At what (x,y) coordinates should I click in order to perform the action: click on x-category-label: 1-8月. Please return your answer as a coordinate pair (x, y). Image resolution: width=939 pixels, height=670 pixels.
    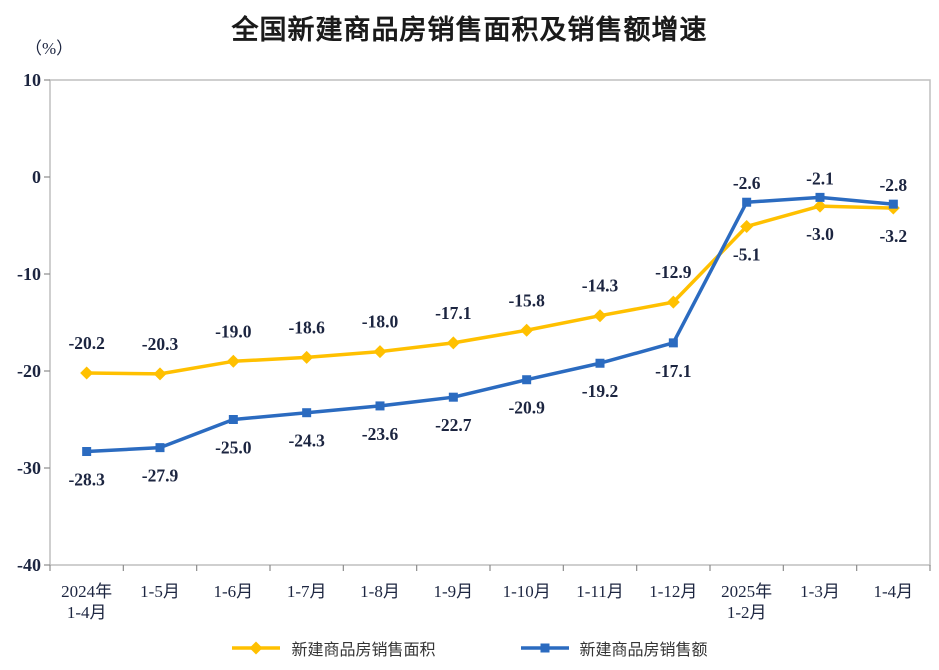
    Looking at the image, I should click on (380, 591).